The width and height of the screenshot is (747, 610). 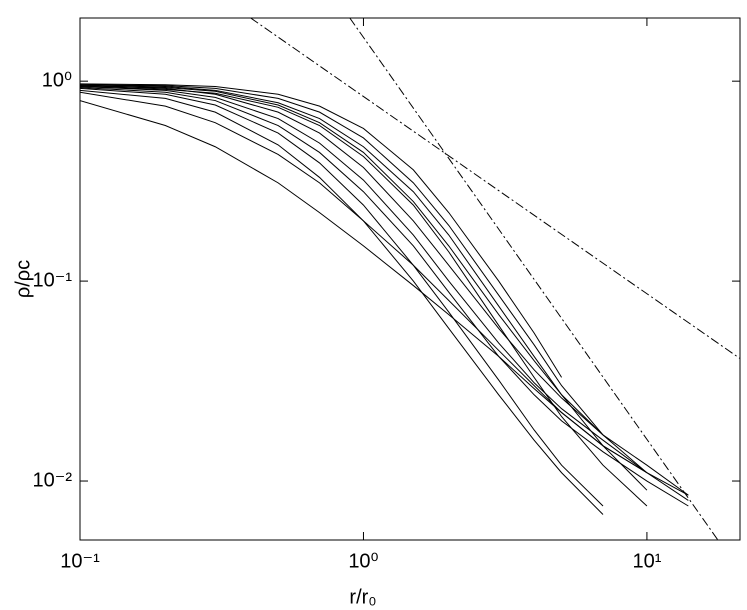 I want to click on x-tick-label: 10¹, so click(x=646, y=561).